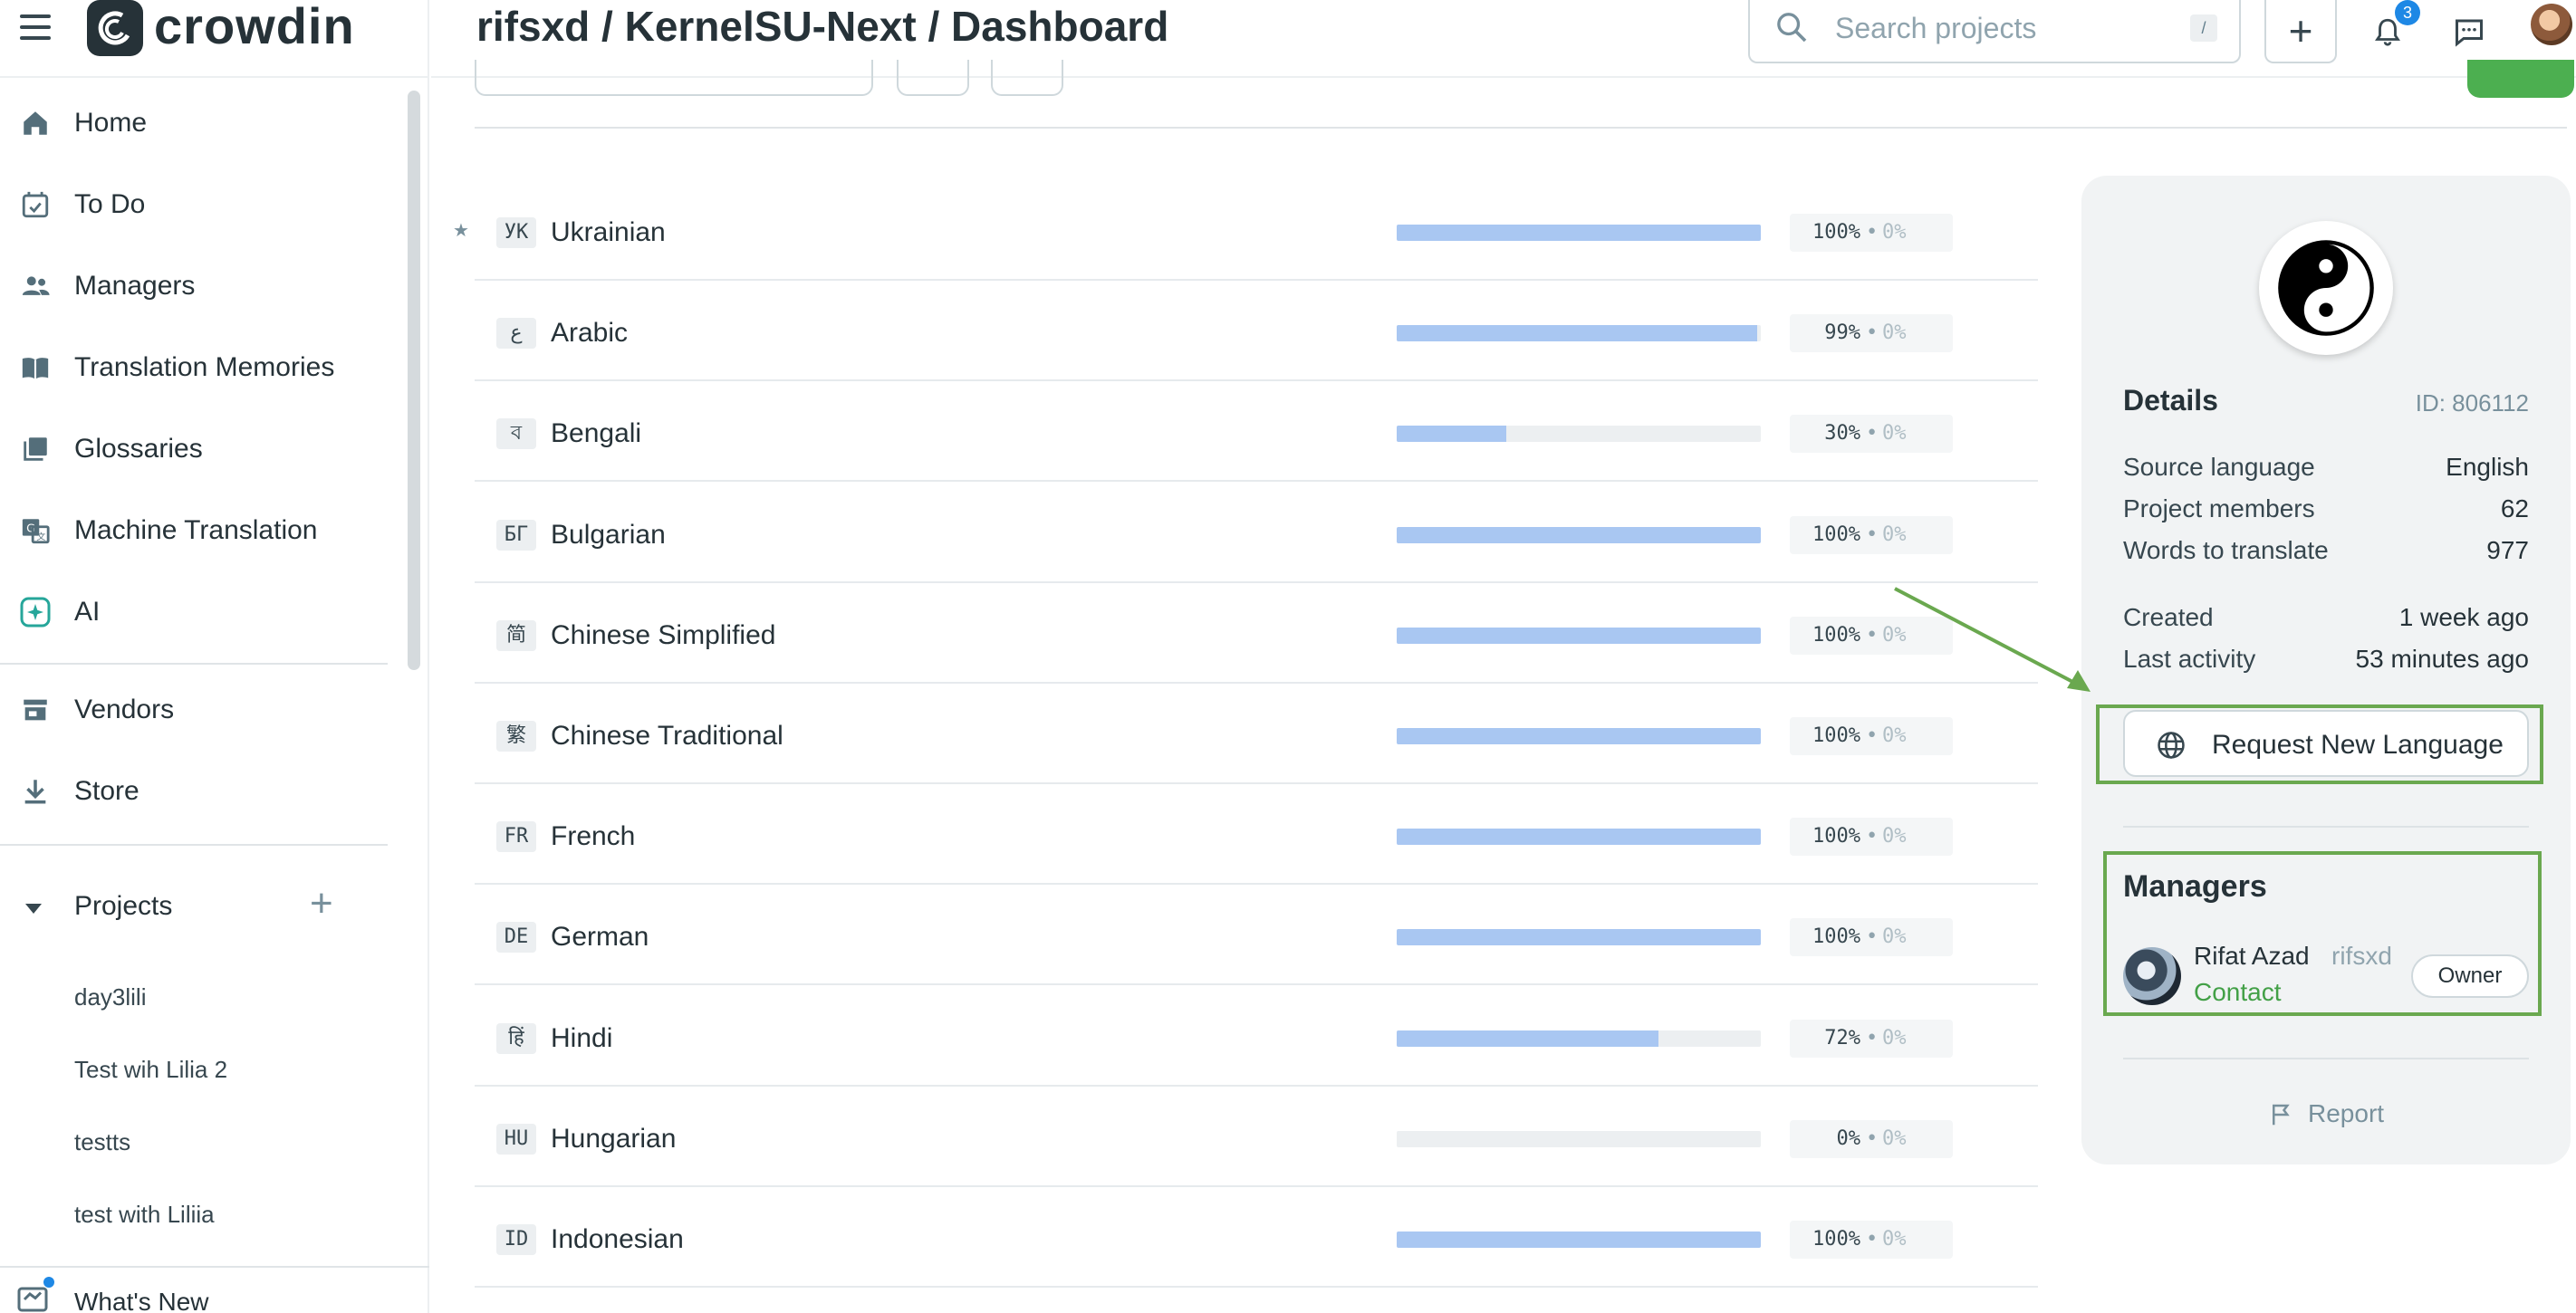 The height and width of the screenshot is (1313, 2576). I want to click on sidebar-item-ai: AI, so click(194, 612).